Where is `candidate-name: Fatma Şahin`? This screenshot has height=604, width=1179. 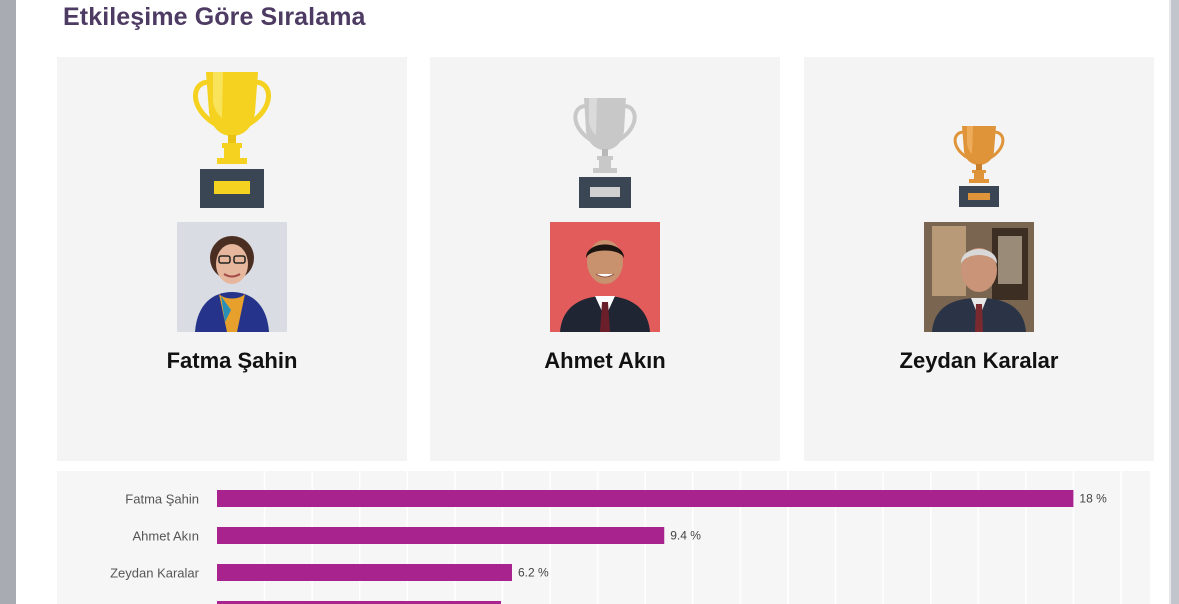 candidate-name: Fatma Şahin is located at coordinates (232, 360).